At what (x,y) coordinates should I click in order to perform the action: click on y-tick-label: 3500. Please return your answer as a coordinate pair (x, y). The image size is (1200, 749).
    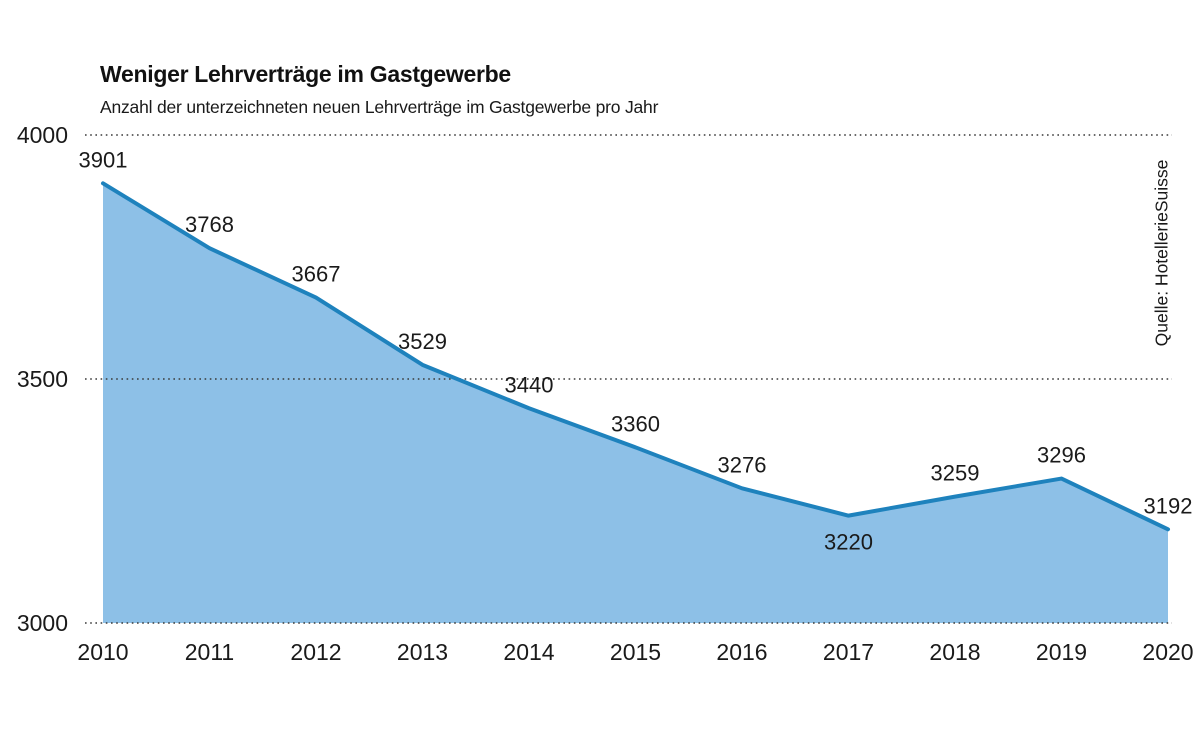
    Looking at the image, I should click on (42, 379).